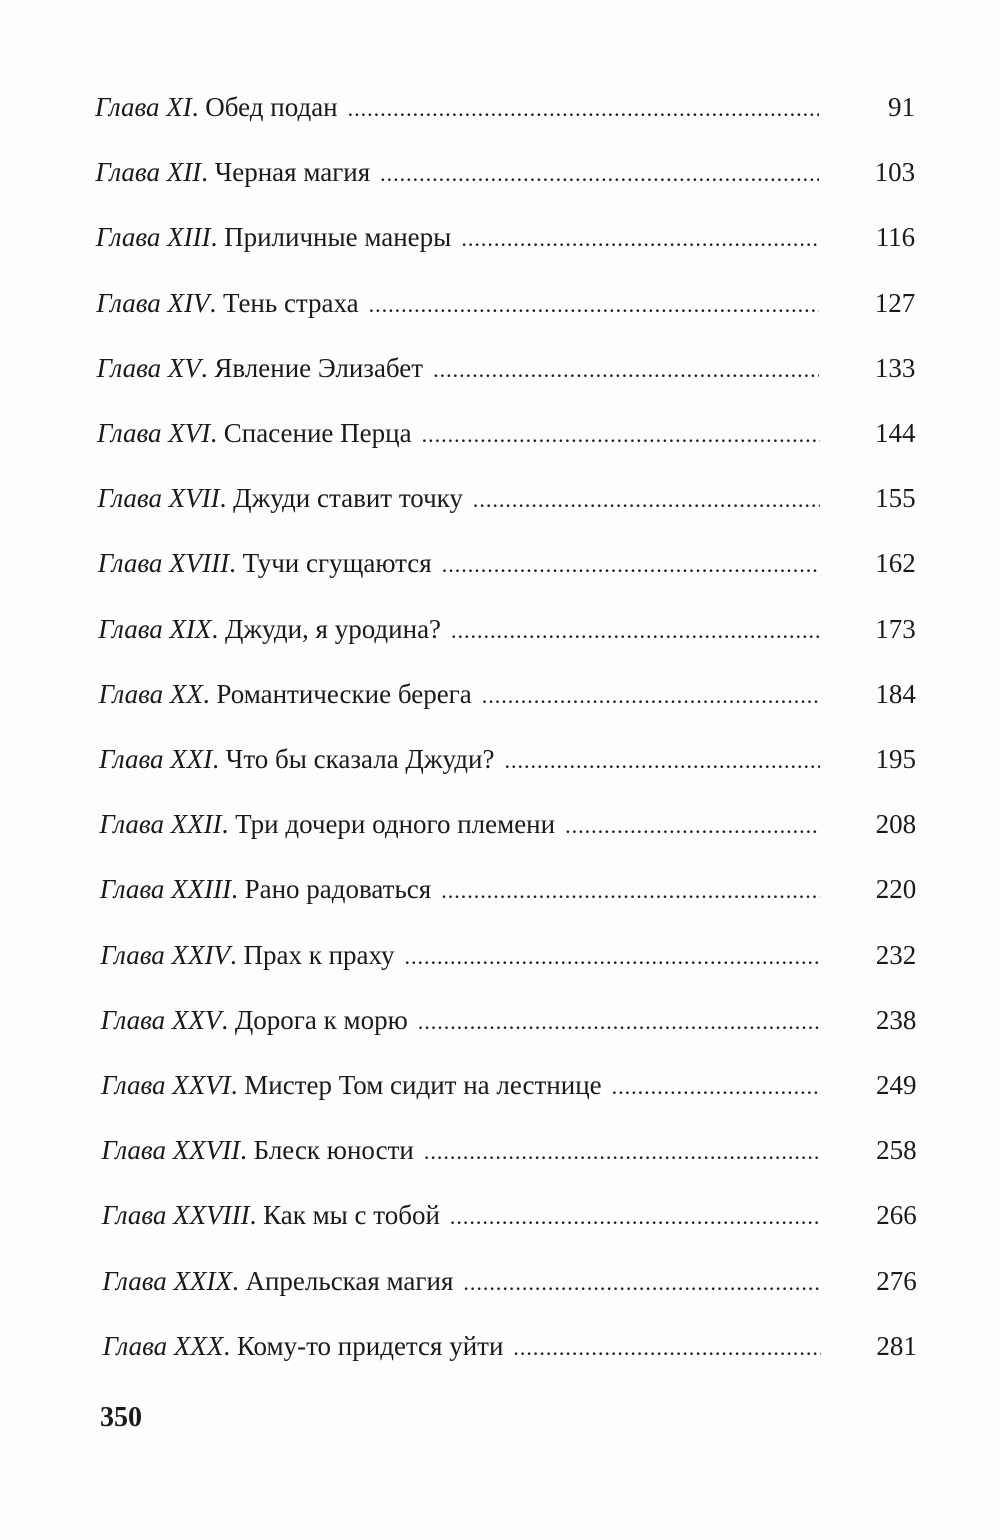 The image size is (1000, 1540). What do you see at coordinates (896, 759) in the screenshot?
I see `chapter-page: 195` at bounding box center [896, 759].